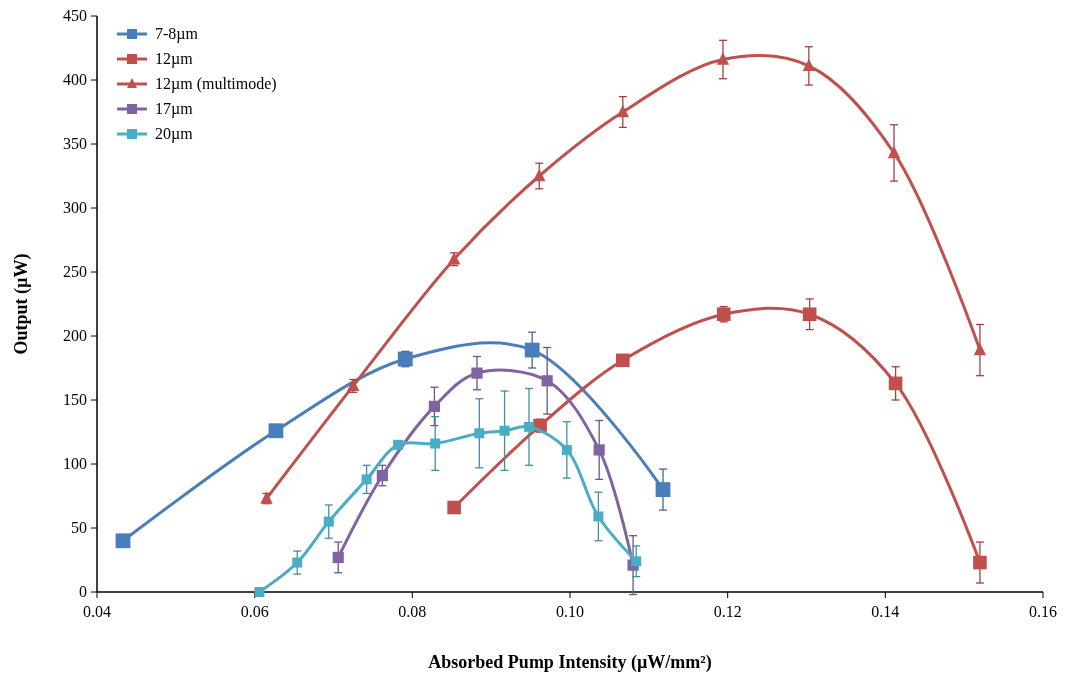  What do you see at coordinates (1043, 611) in the screenshot?
I see `x-tick-label: 0.16` at bounding box center [1043, 611].